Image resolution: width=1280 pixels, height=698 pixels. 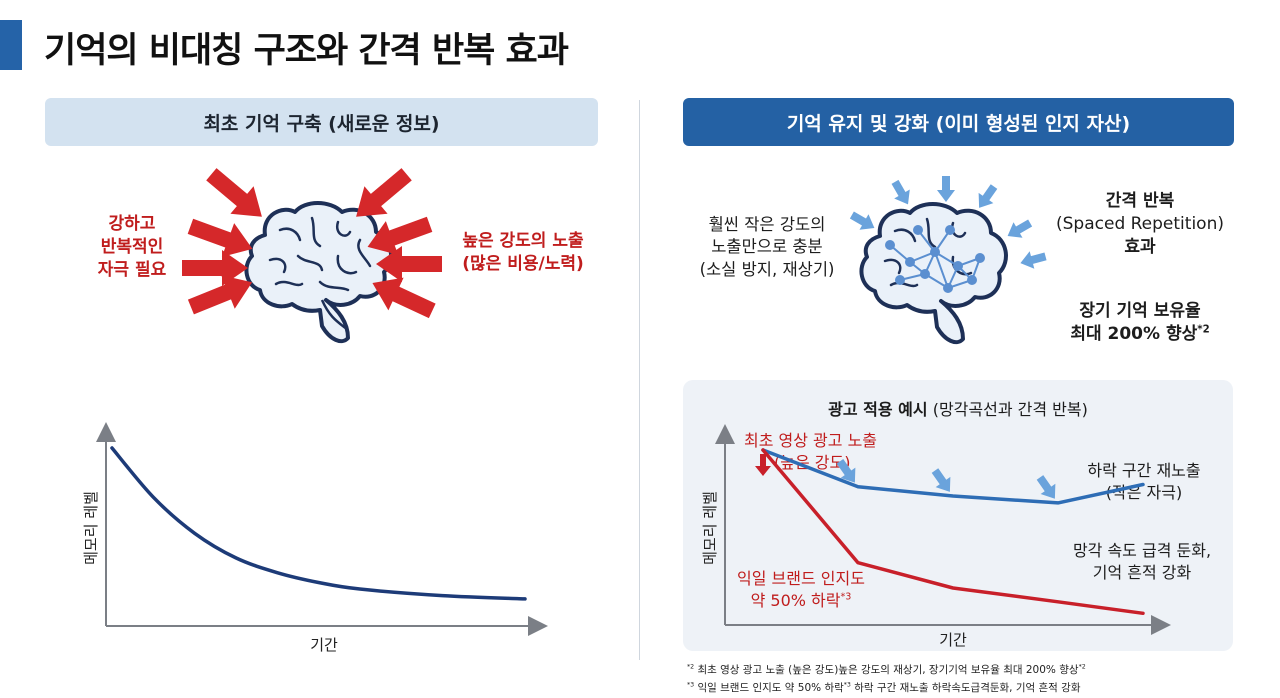 What do you see at coordinates (801, 589) in the screenshot?
I see `brand-awareness-drop-label: 익일 브랜드 인지도 약 50% 하락*3` at bounding box center [801, 589].